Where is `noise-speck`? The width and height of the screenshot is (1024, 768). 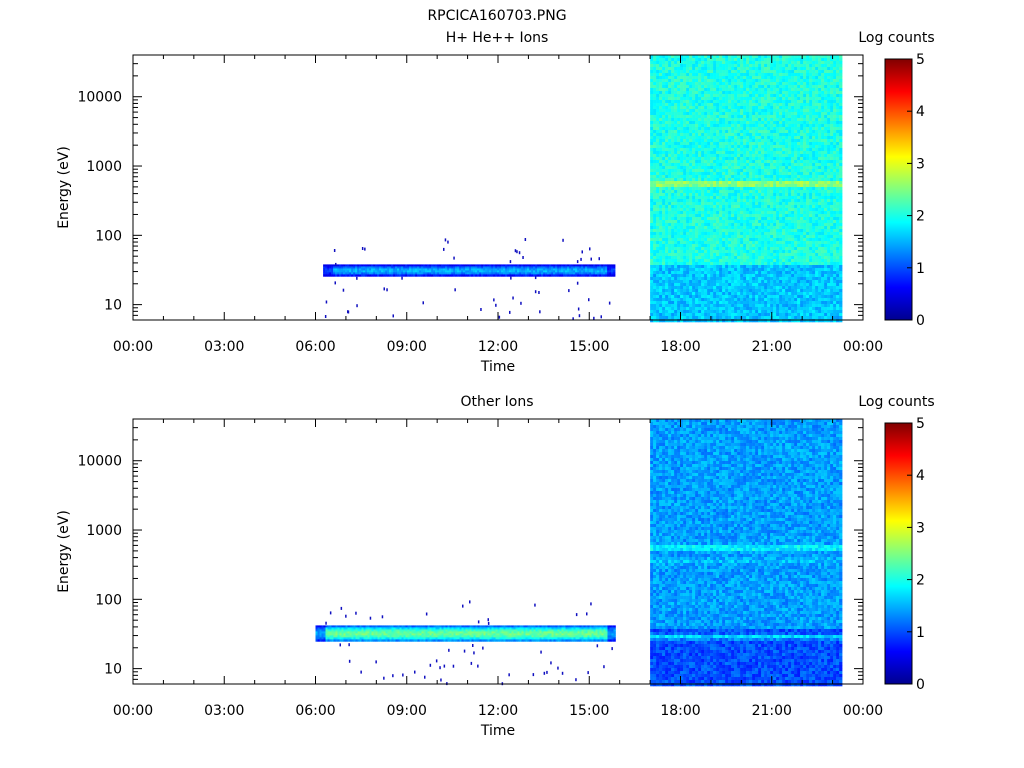
noise-speck is located at coordinates (599, 259).